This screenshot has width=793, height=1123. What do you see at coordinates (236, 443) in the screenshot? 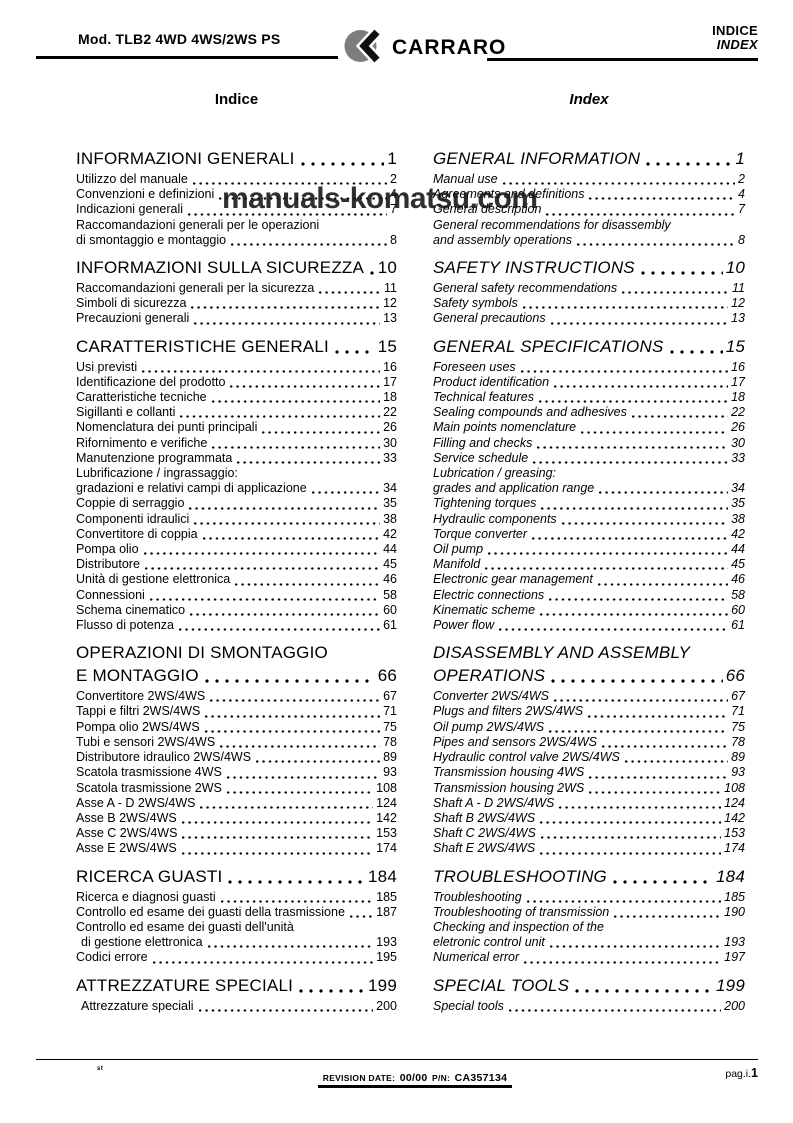
I see `toc-item: Rifornimento e verifiche 30` at bounding box center [236, 443].